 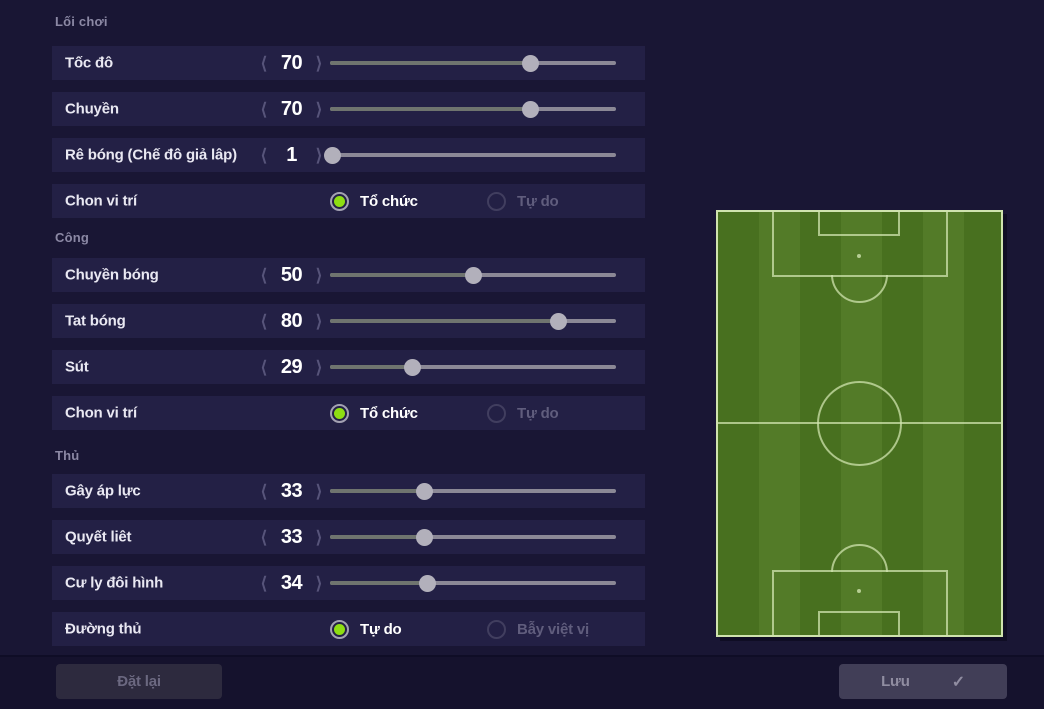 I want to click on value-stepper: ⟨ 80 ⟩, so click(x=291, y=321).